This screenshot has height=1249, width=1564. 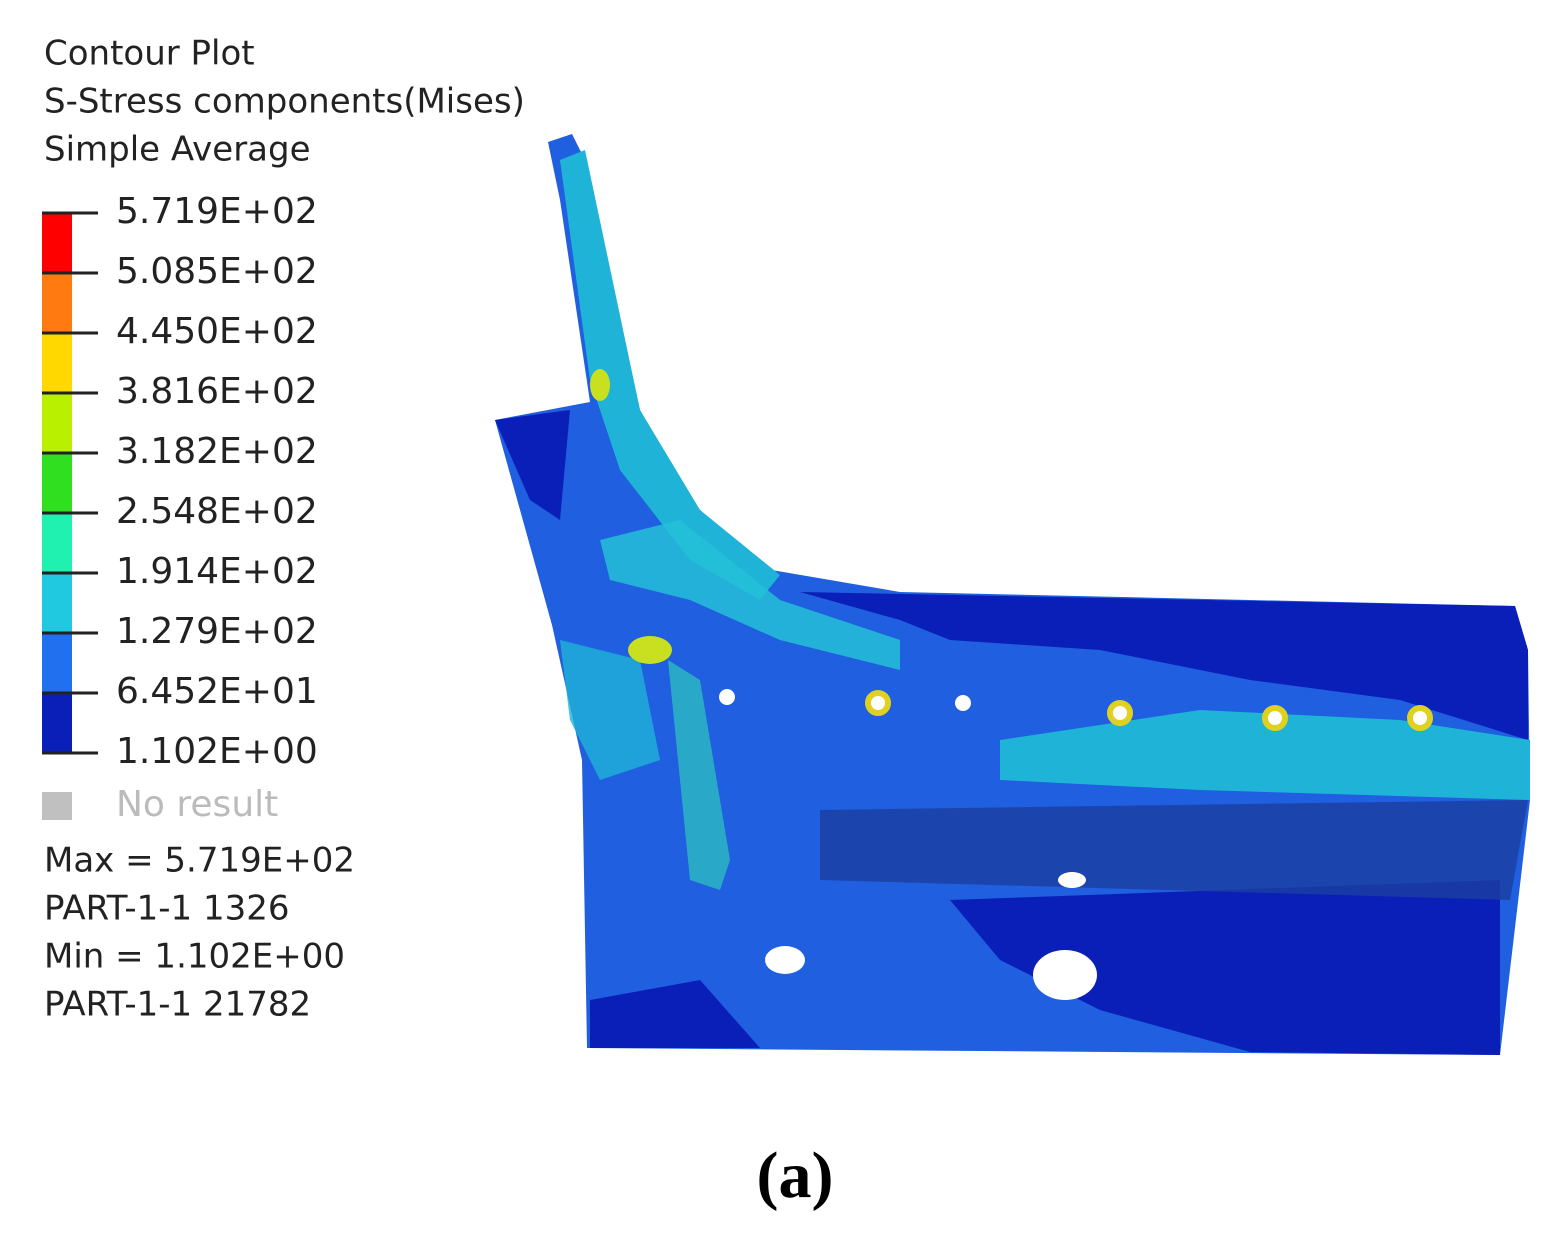 I want to click on legend-level: 3.816E+02, so click(x=217, y=391).